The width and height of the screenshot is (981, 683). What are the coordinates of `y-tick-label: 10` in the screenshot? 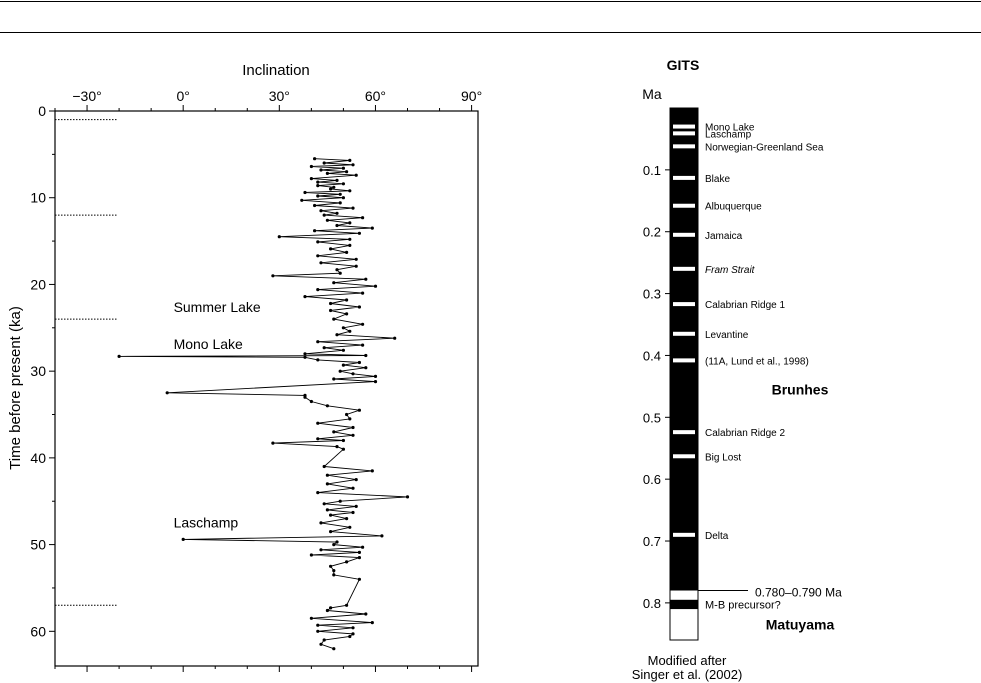 It's located at (38, 198).